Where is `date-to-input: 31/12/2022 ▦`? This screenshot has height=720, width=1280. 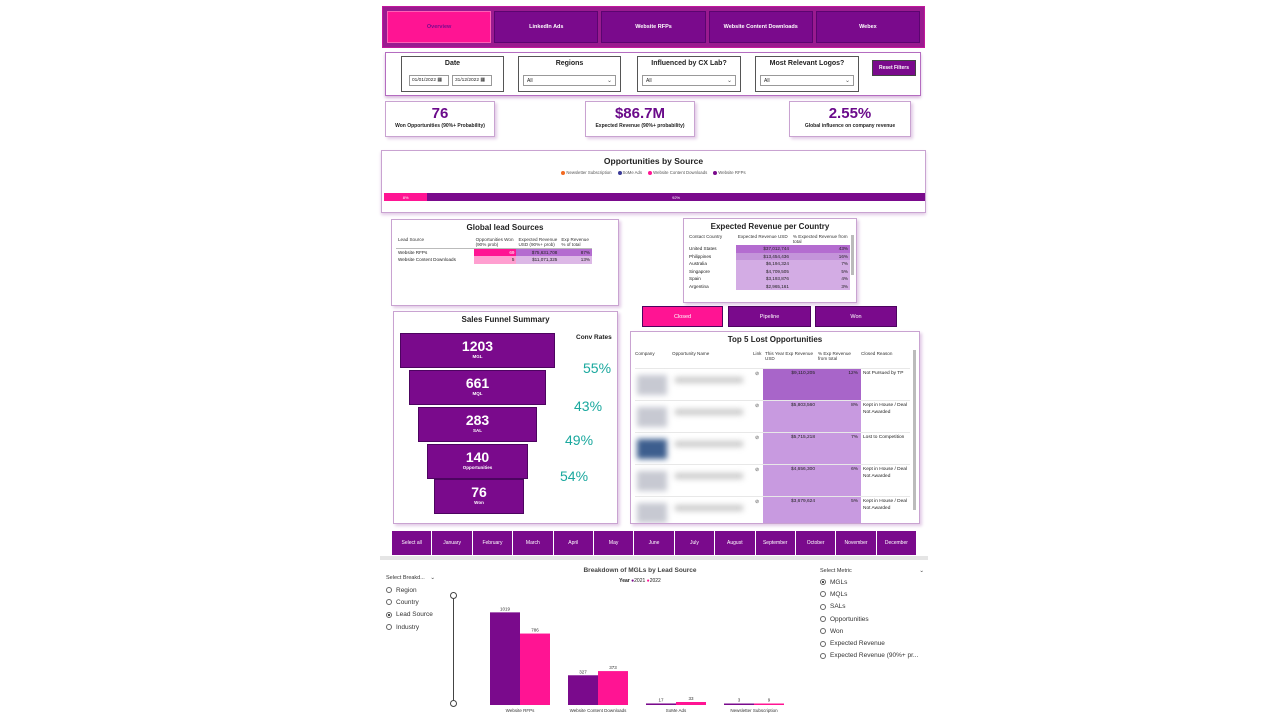
date-to-input: 31/12/2022 ▦ is located at coordinates (472, 80).